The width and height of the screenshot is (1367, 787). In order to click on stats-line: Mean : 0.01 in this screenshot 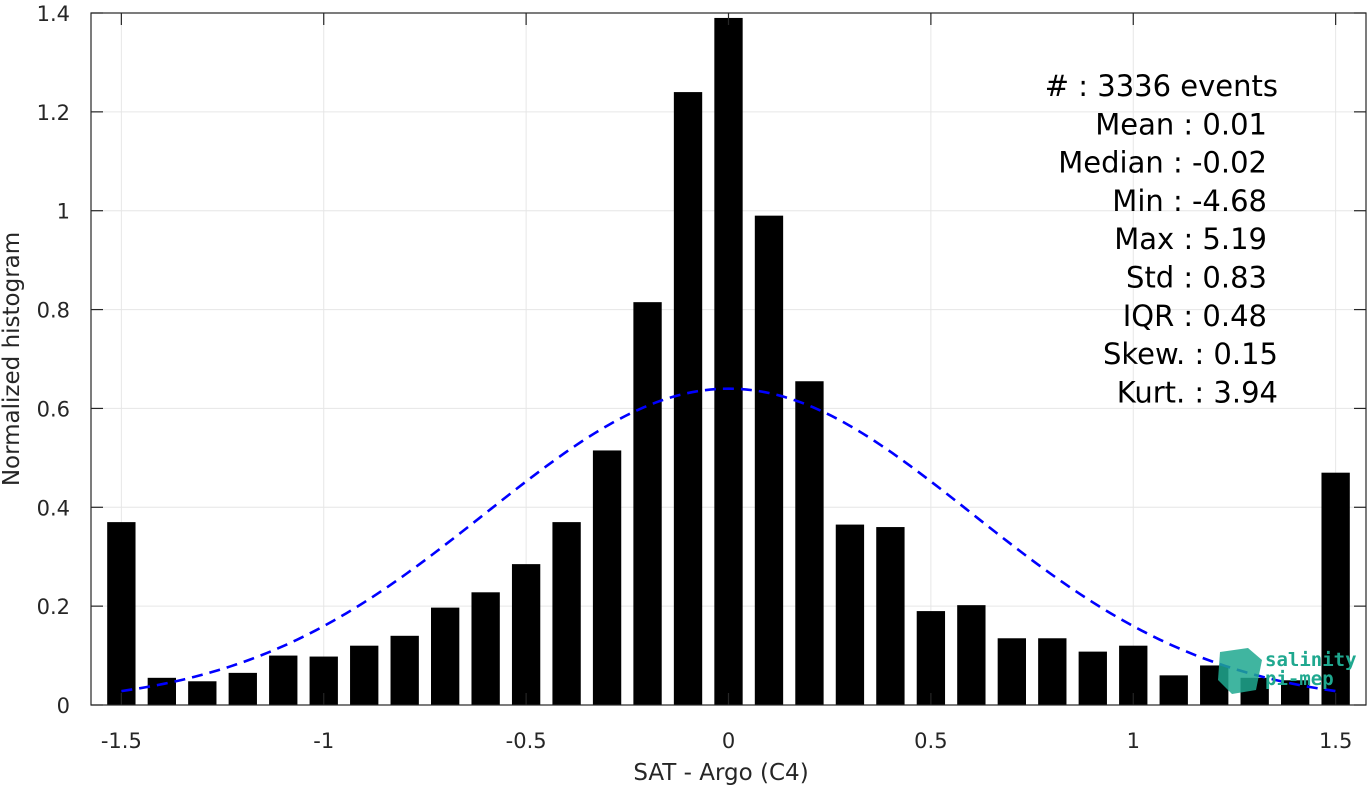, I will do `click(1181, 124)`.